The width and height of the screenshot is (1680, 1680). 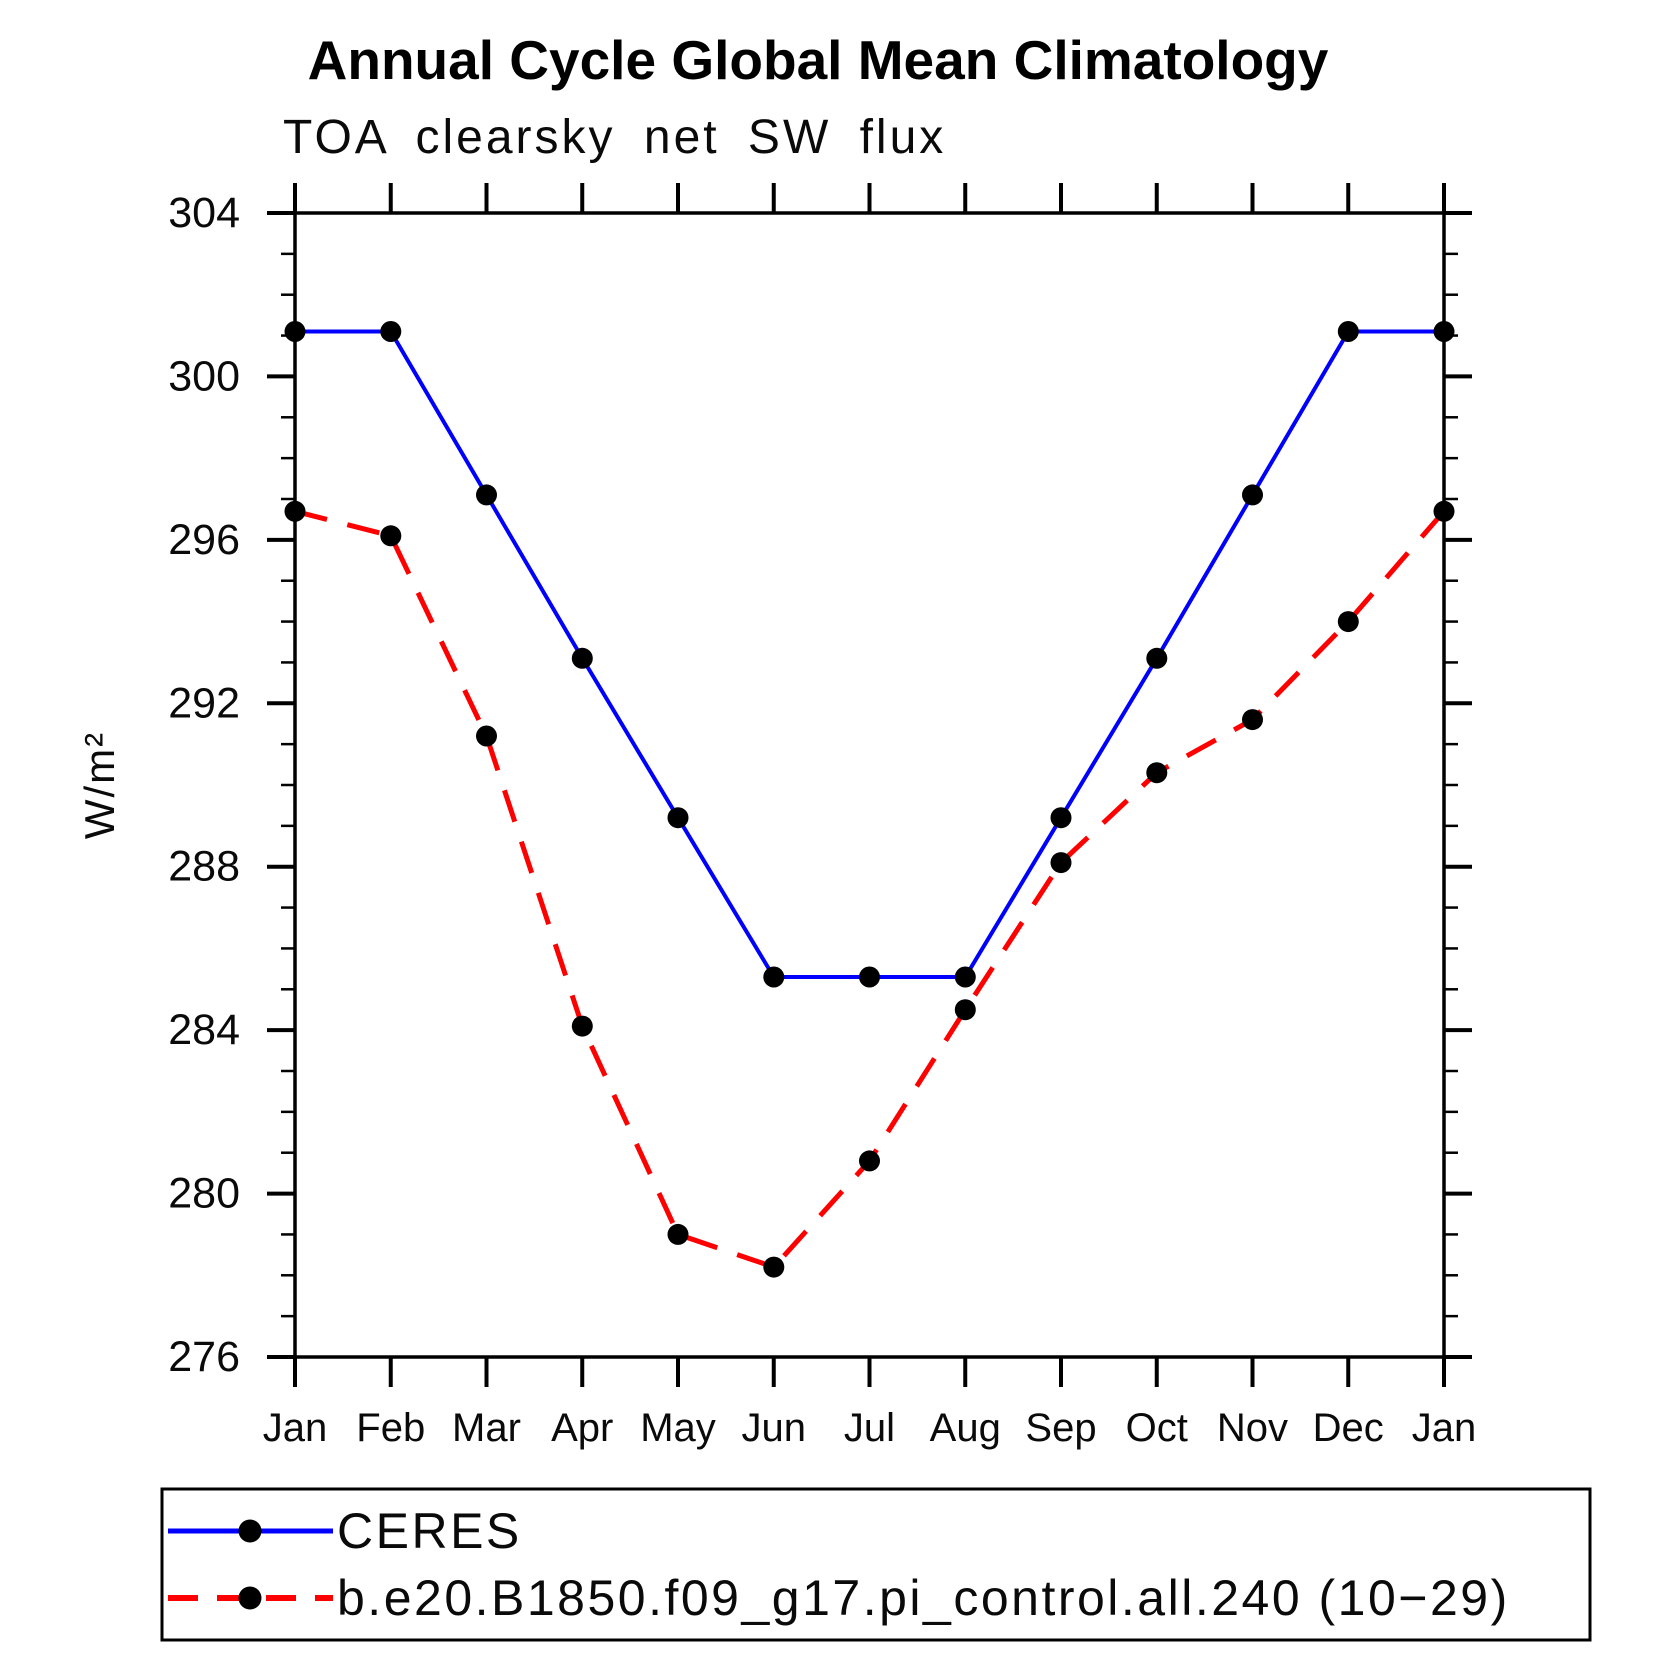 What do you see at coordinates (1348, 1428) in the screenshot?
I see `x-tick-label: Dec` at bounding box center [1348, 1428].